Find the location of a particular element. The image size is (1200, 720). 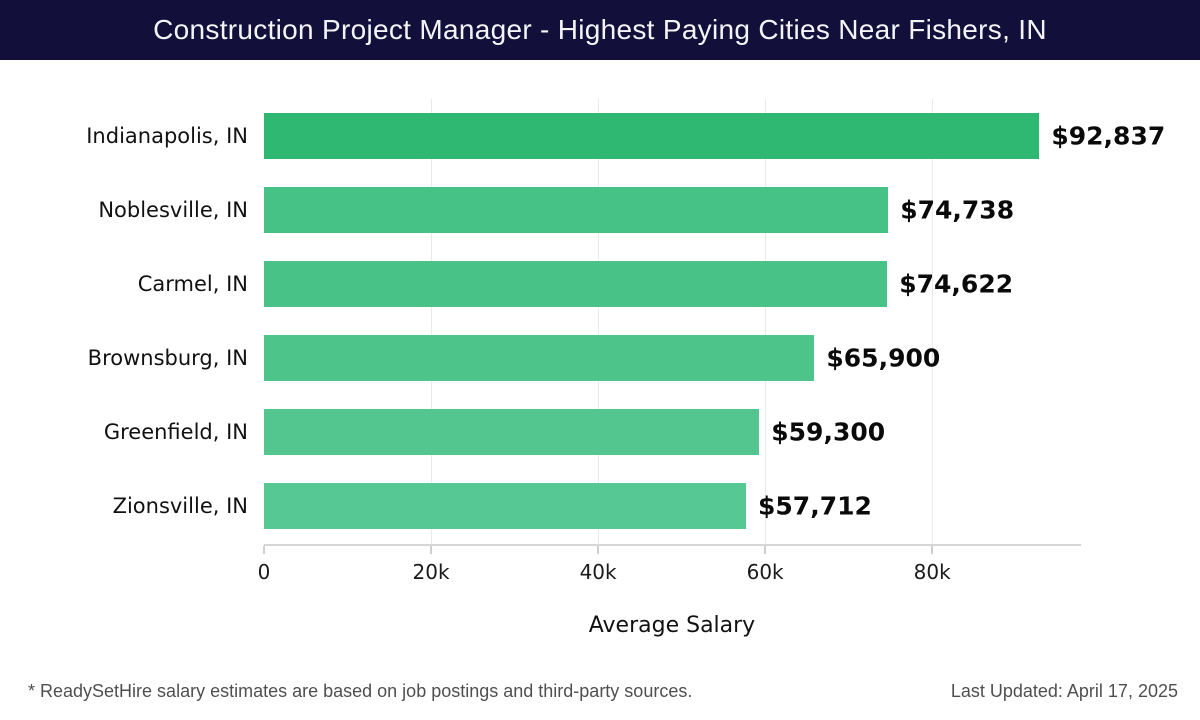

value-label: $74,622 is located at coordinates (956, 284).